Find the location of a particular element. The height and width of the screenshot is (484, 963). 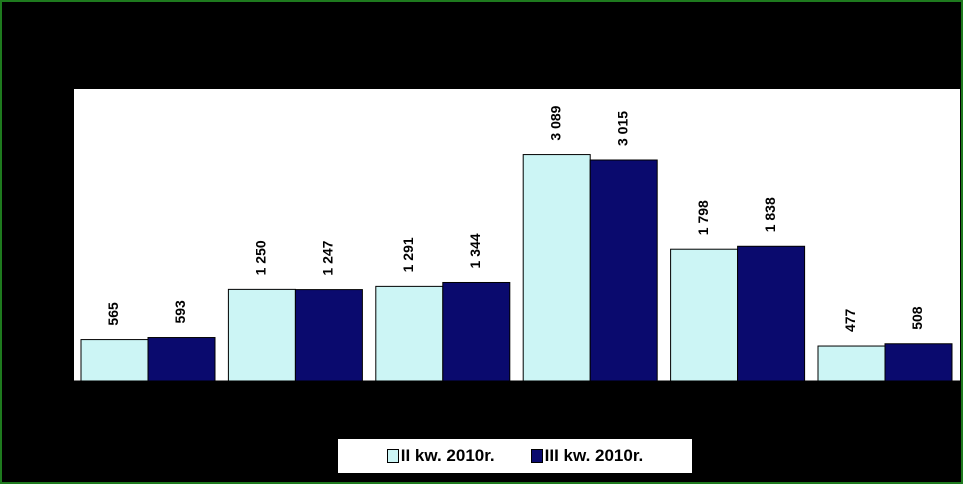

legend-label-series-1: II kw. 2010r. is located at coordinates (447, 455).